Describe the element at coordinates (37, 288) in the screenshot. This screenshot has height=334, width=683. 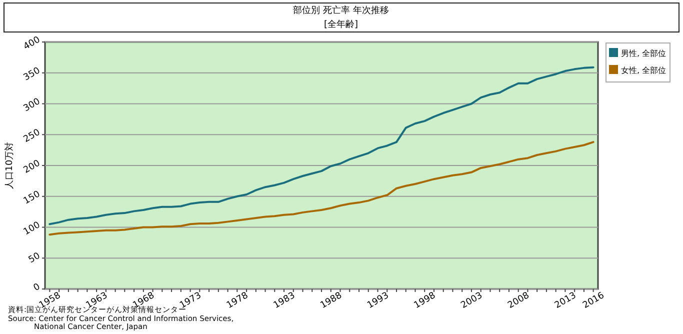
I see `y-tick-label: 0` at that location.